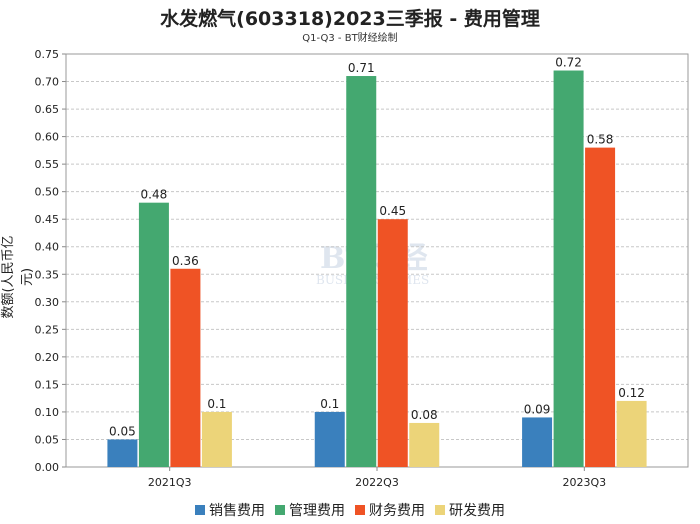 The width and height of the screenshot is (700, 524). What do you see at coordinates (350, 19) in the screenshot?
I see `chart-title: 水发燃气(603318)2023三季报 - 费用管理` at bounding box center [350, 19].